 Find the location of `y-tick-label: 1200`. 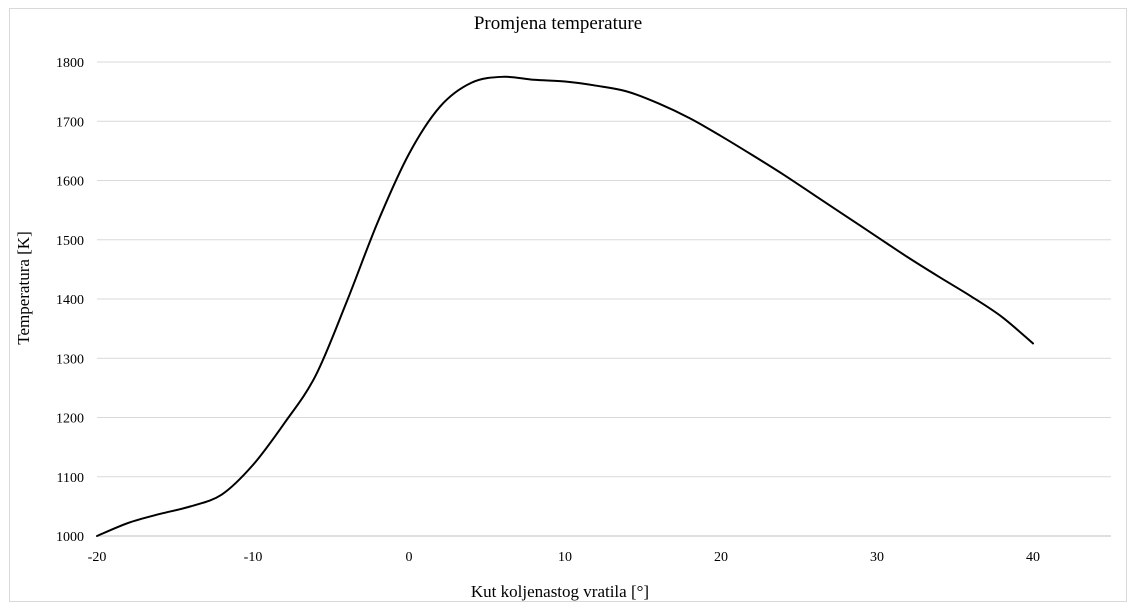

y-tick-label: 1200 is located at coordinates (70, 419).